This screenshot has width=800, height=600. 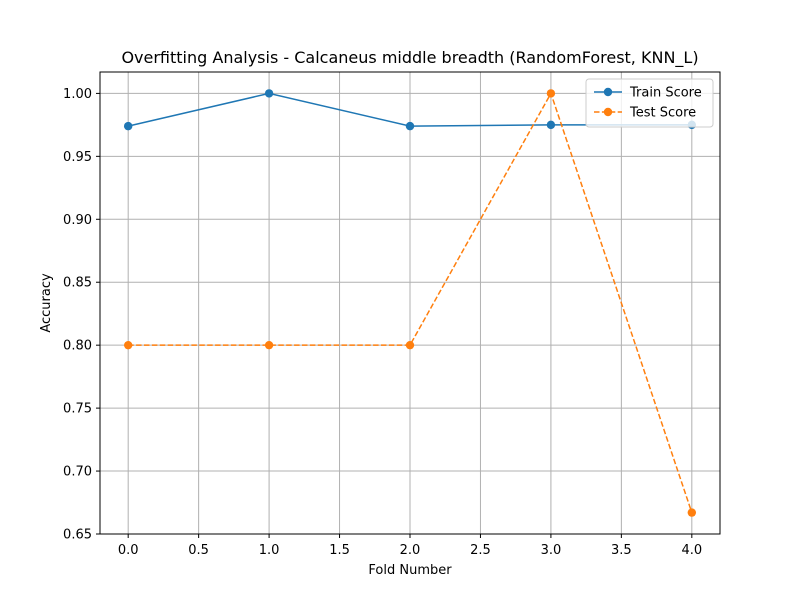 I want to click on x-tick-label: 1.0, so click(x=269, y=550).